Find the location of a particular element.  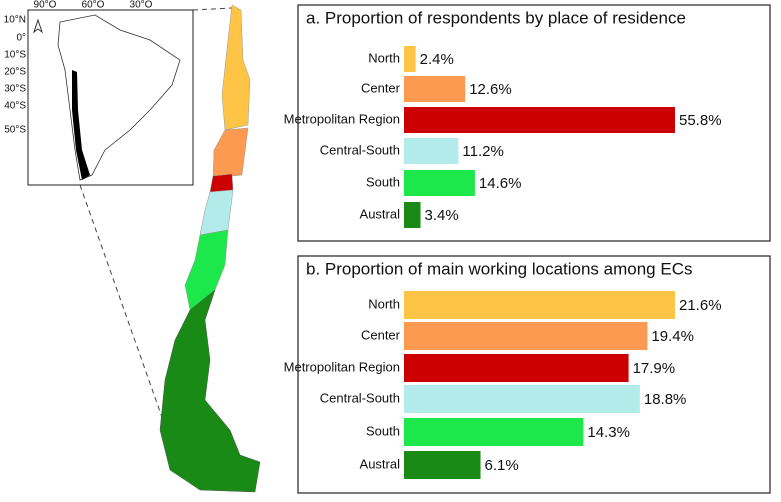

region-metropolitan is located at coordinates (221, 183).